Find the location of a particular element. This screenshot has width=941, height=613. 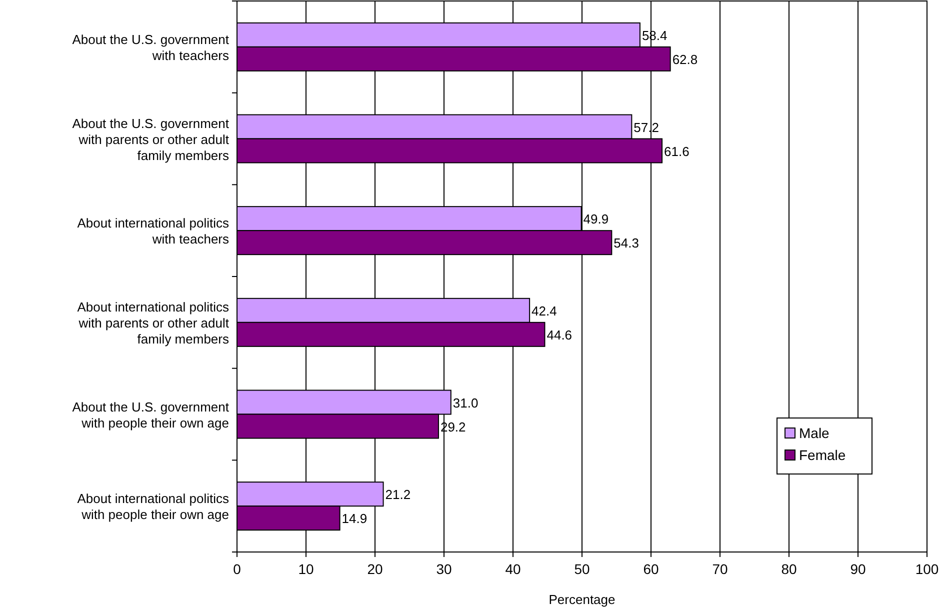

data-label: 61.6 is located at coordinates (677, 151).